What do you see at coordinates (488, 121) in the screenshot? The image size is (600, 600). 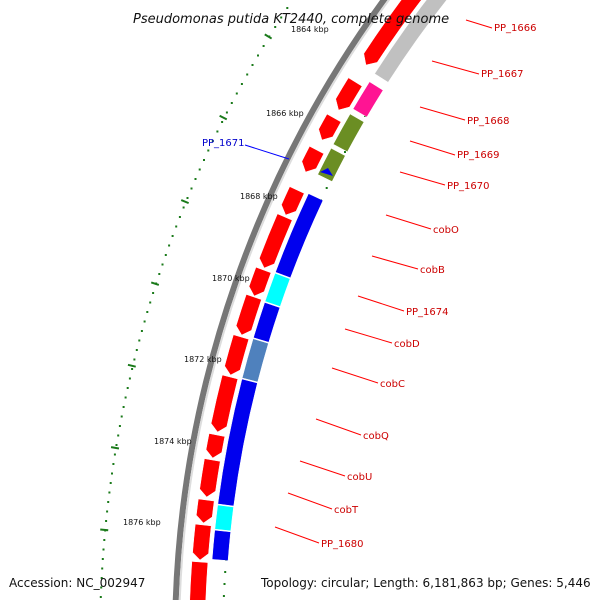 I see `gene-label-pp1668: PP_1668` at bounding box center [488, 121].